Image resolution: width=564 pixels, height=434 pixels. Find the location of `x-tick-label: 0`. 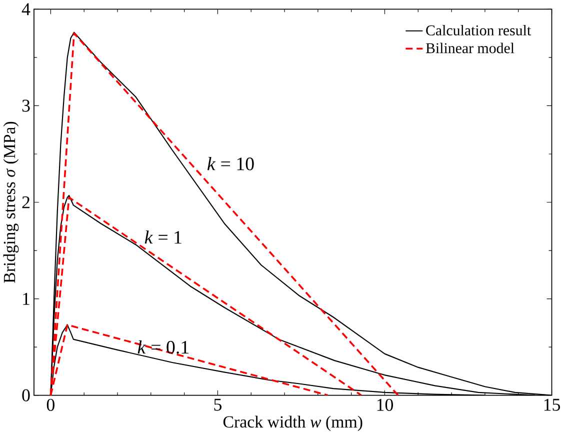

x-tick-label: 0 is located at coordinates (50, 404).